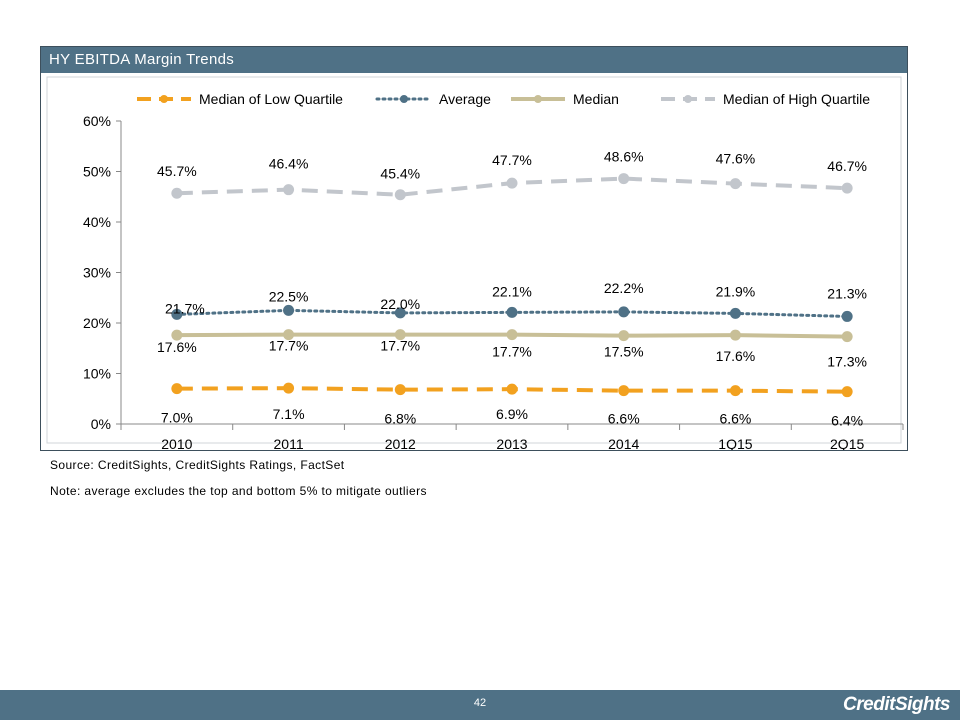 This screenshot has height=720, width=960. I want to click on data-label: 17.5%, so click(624, 352).